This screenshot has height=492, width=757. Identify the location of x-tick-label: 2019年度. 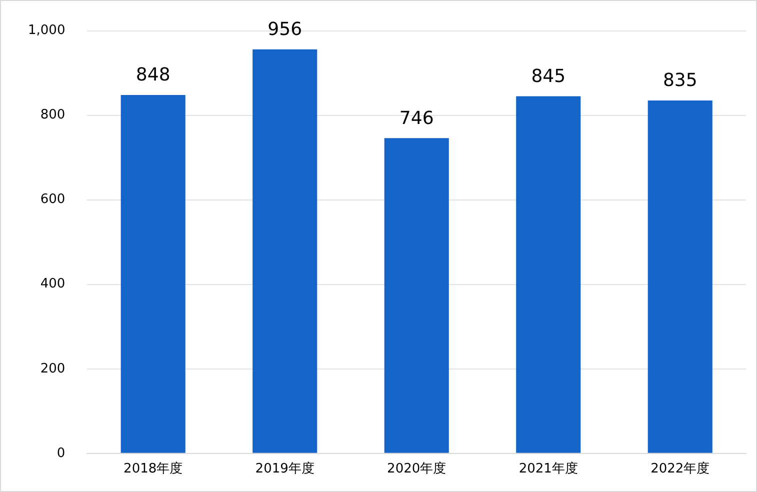
(284, 468).